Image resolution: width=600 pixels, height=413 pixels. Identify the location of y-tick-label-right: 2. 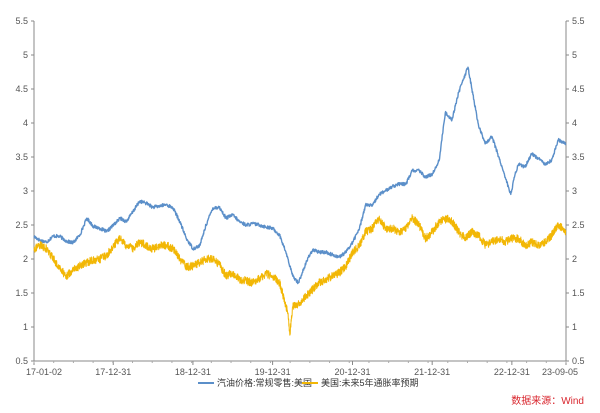
(574, 259).